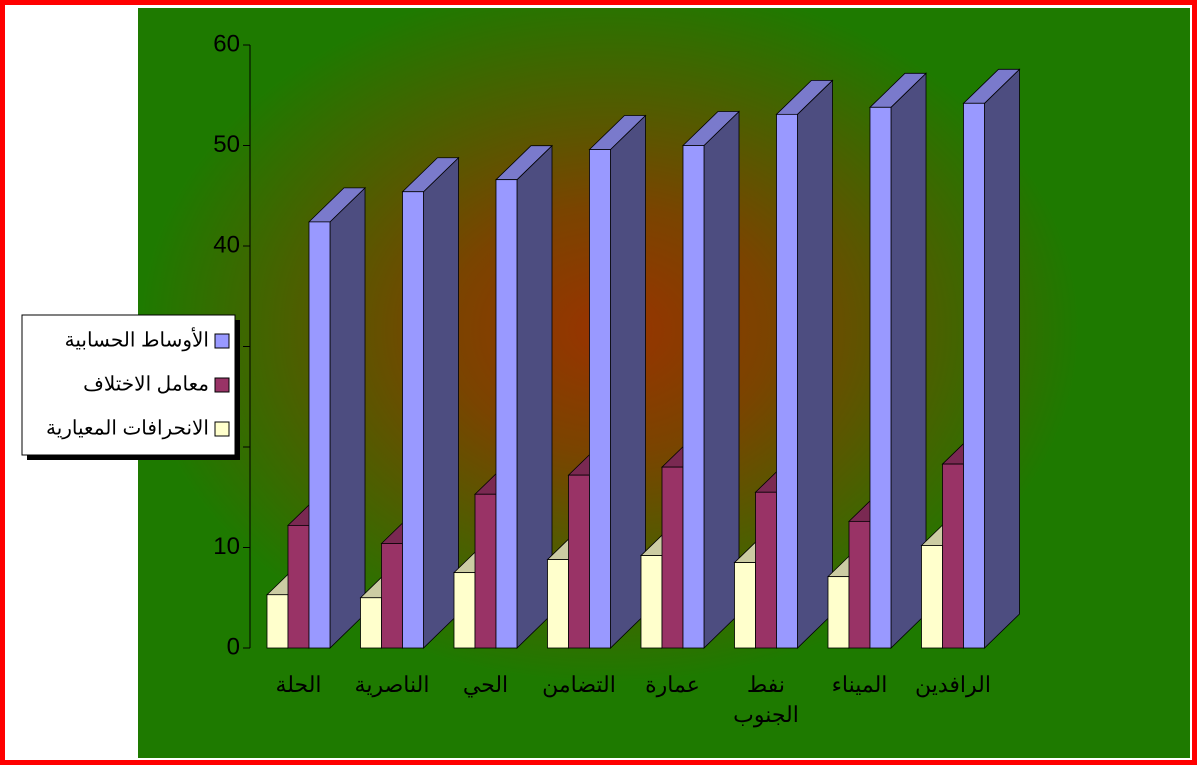  Describe the element at coordinates (226, 43) in the screenshot. I see `y-tick-label: 60` at that location.